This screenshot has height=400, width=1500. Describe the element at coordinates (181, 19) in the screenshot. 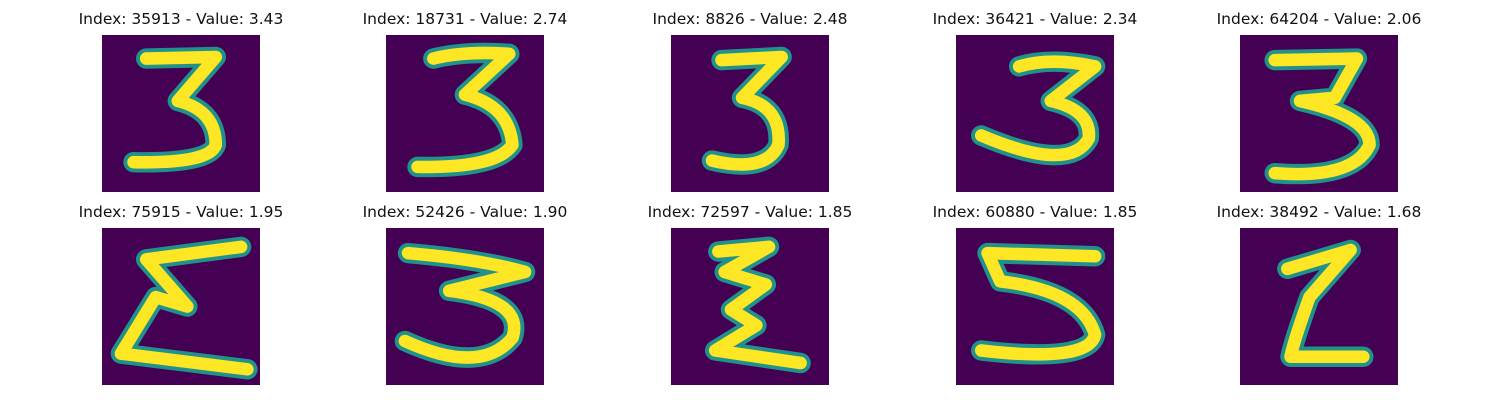

I see `panel-title: Index: 35913 - Value: 3.43` at that location.